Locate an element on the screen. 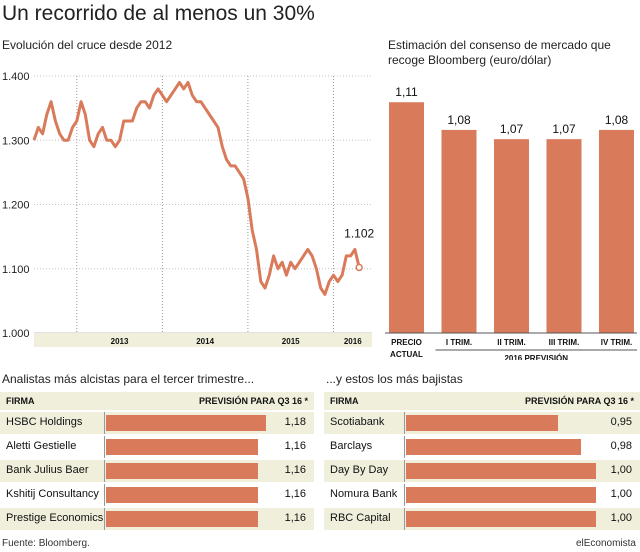 This screenshot has width=640, height=552. firm-name: Aletti Gestielle is located at coordinates (41, 446).